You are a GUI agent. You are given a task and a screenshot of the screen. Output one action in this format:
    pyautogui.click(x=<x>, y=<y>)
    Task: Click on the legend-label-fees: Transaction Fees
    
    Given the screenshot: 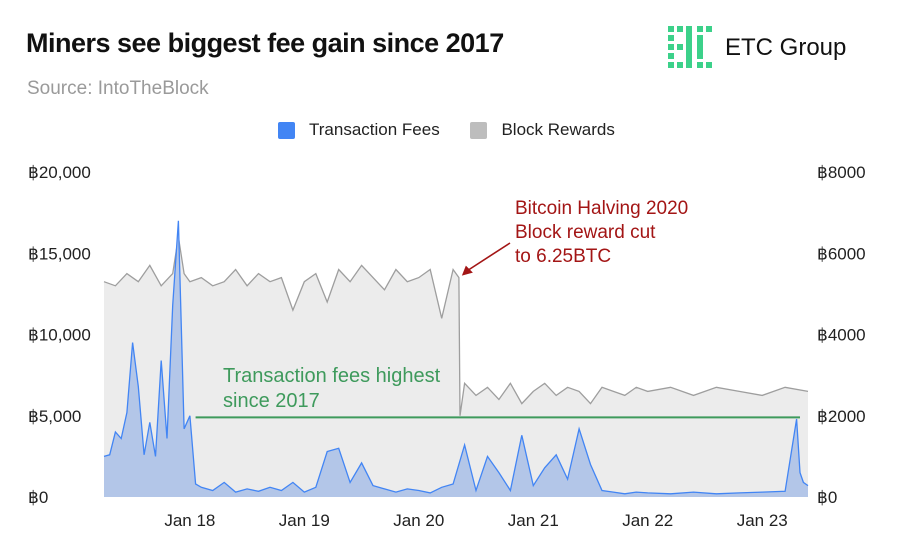 What is the action you would take?
    pyautogui.click(x=374, y=129)
    